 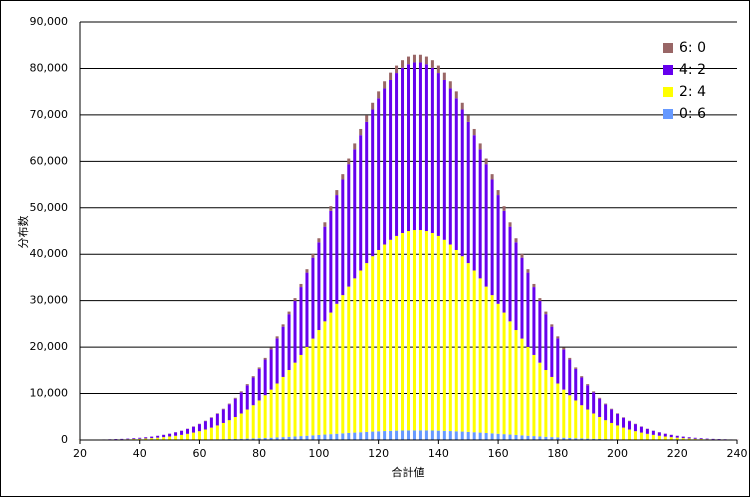 I want to click on legend-swatch, so click(x=668, y=48).